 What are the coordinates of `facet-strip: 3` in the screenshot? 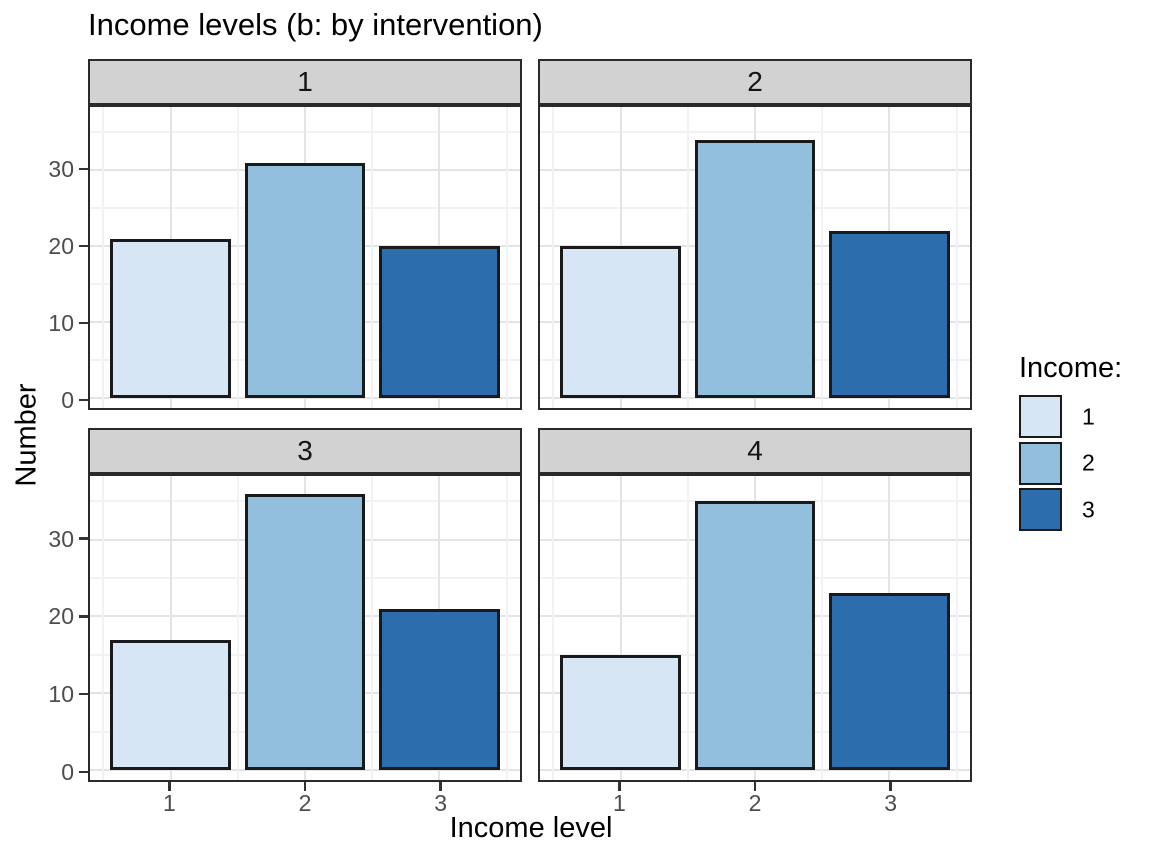 It's located at (305, 451).